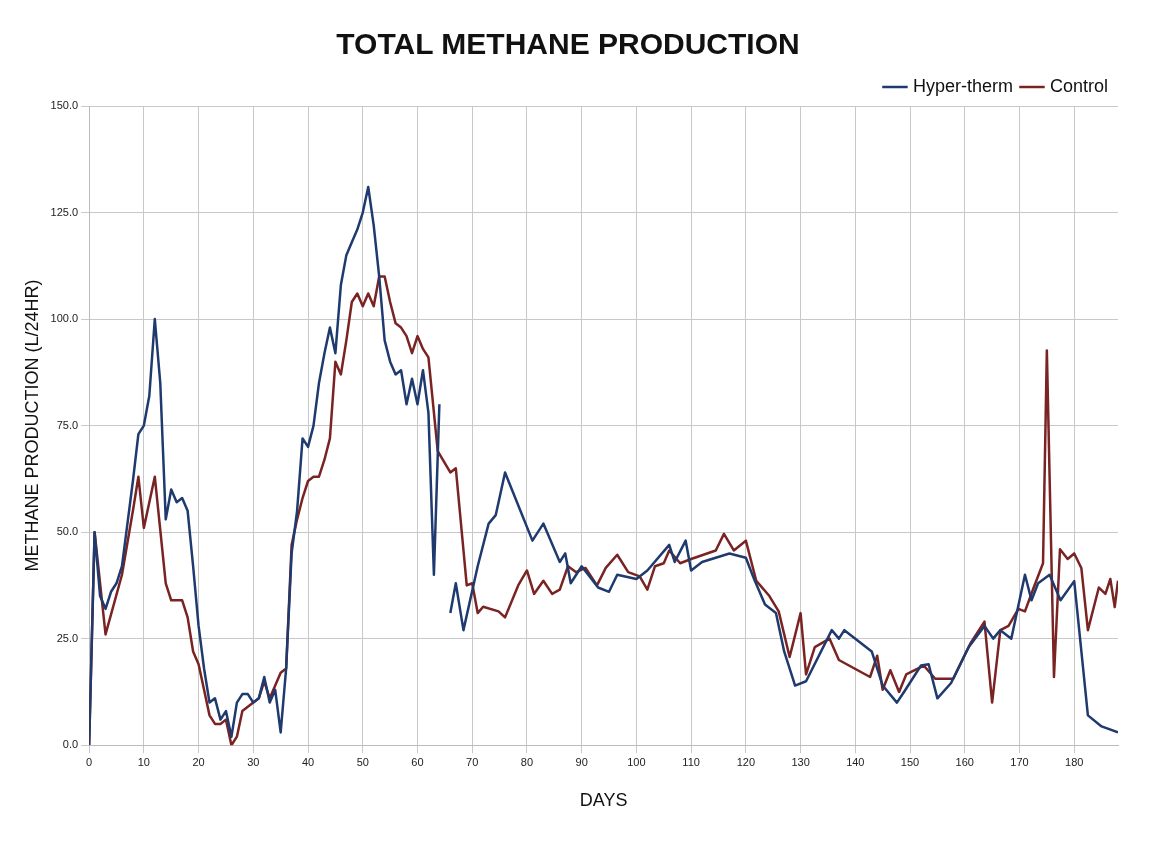  I want to click on x-tick-label: 150, so click(910, 761).